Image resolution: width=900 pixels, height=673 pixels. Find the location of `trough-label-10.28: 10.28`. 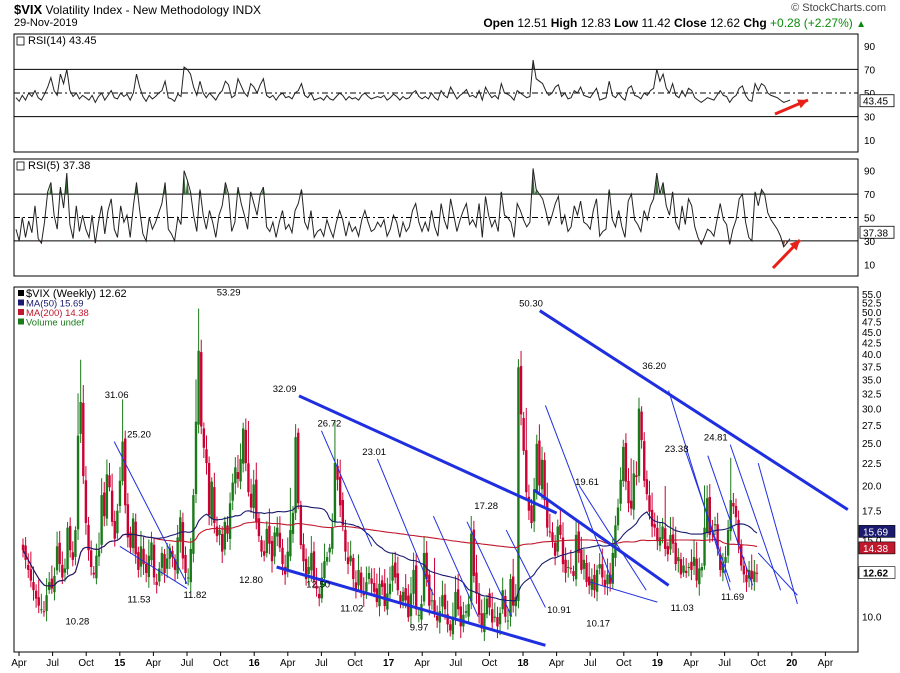

trough-label-10.28: 10.28 is located at coordinates (78, 621).